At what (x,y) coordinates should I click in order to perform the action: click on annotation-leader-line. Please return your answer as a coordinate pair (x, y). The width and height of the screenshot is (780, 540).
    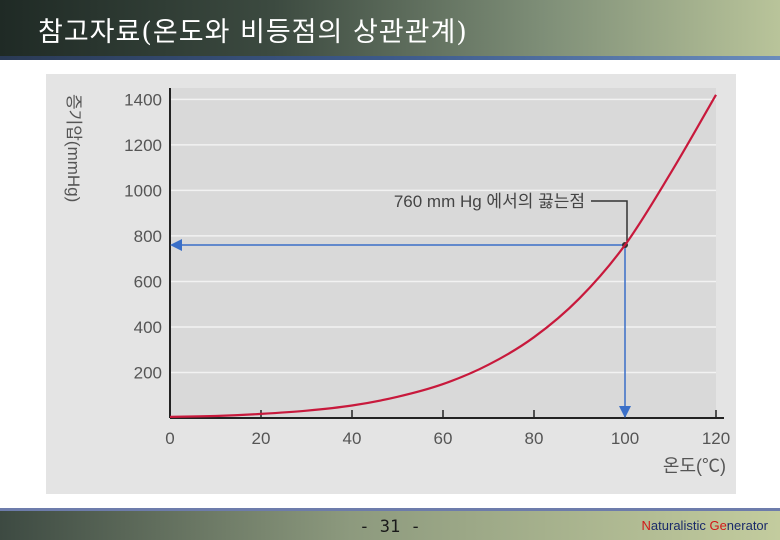
    Looking at the image, I should click on (609, 221).